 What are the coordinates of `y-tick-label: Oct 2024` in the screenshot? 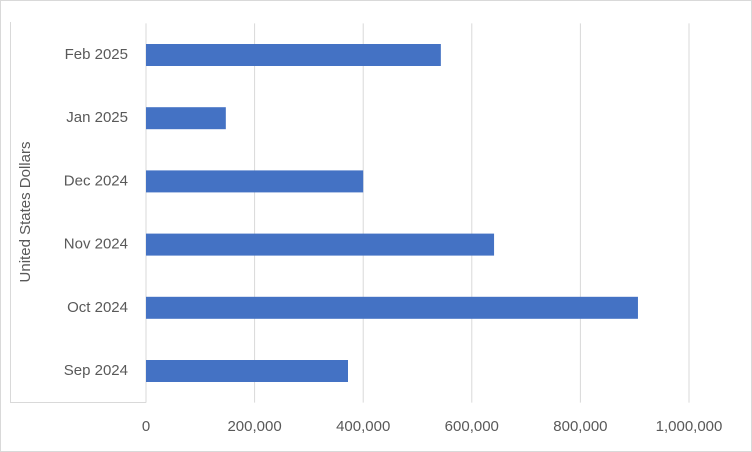 It's located at (97, 307).